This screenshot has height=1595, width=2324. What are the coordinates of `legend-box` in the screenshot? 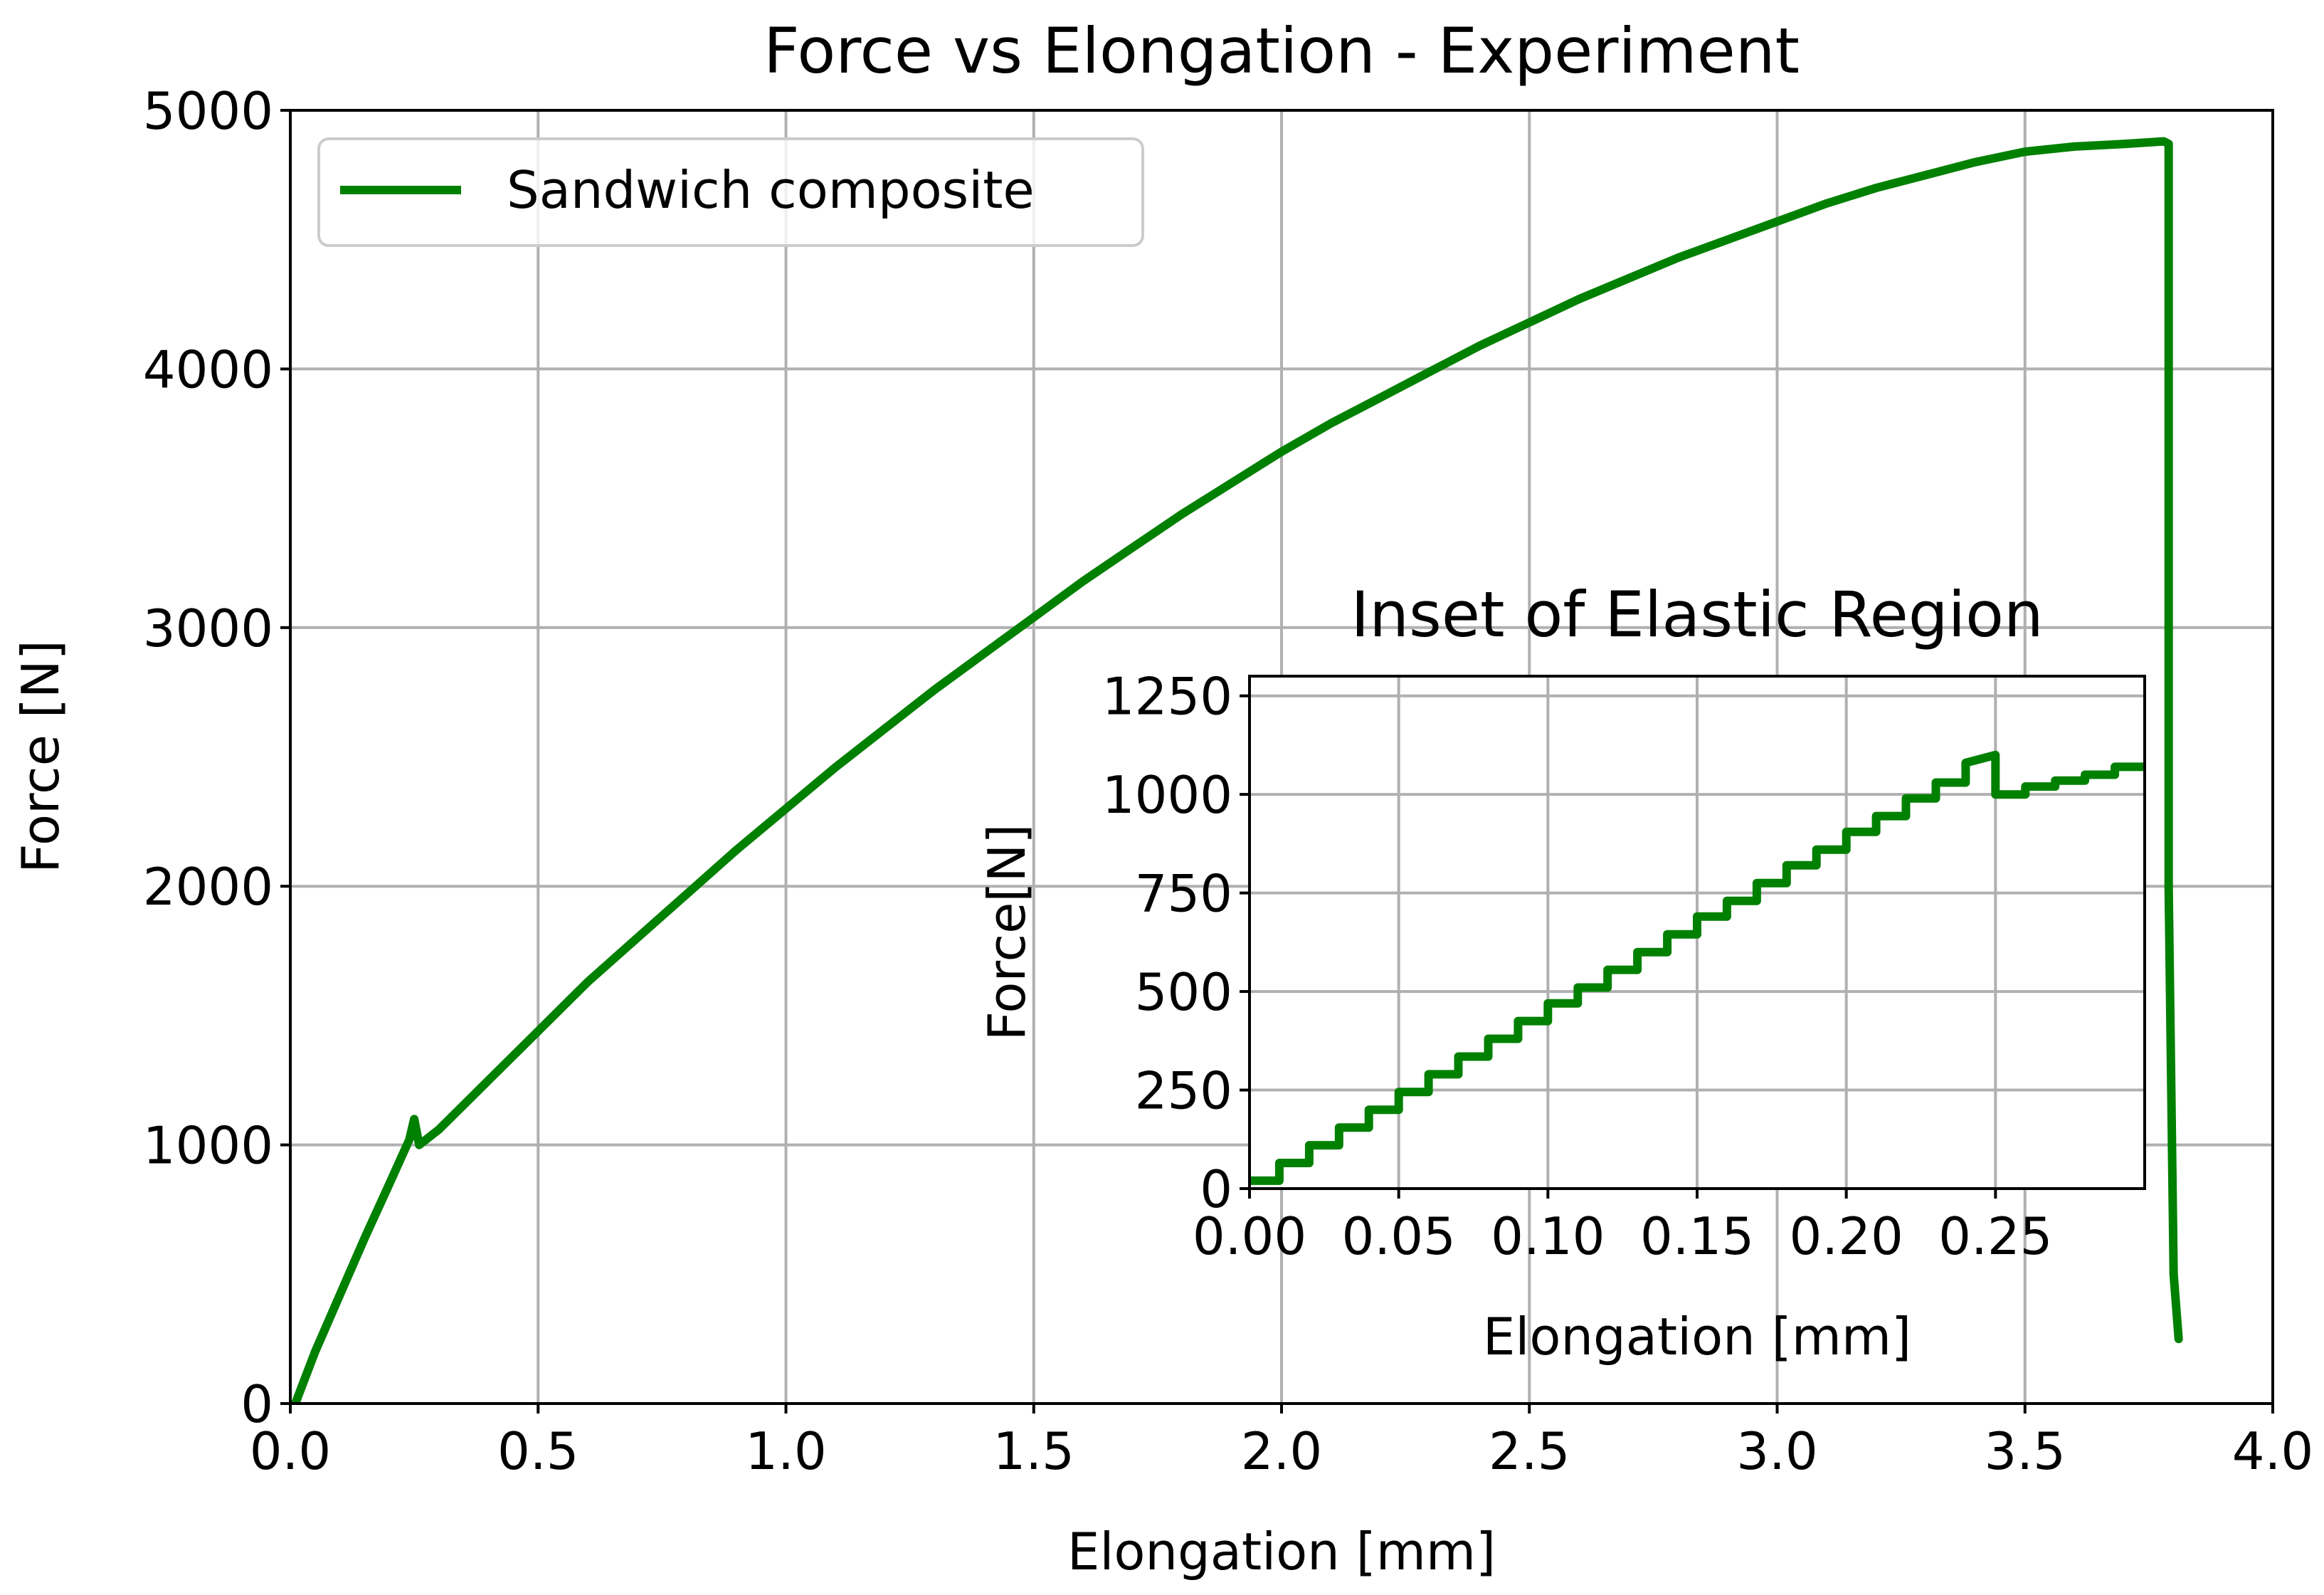 It's located at (730, 192).